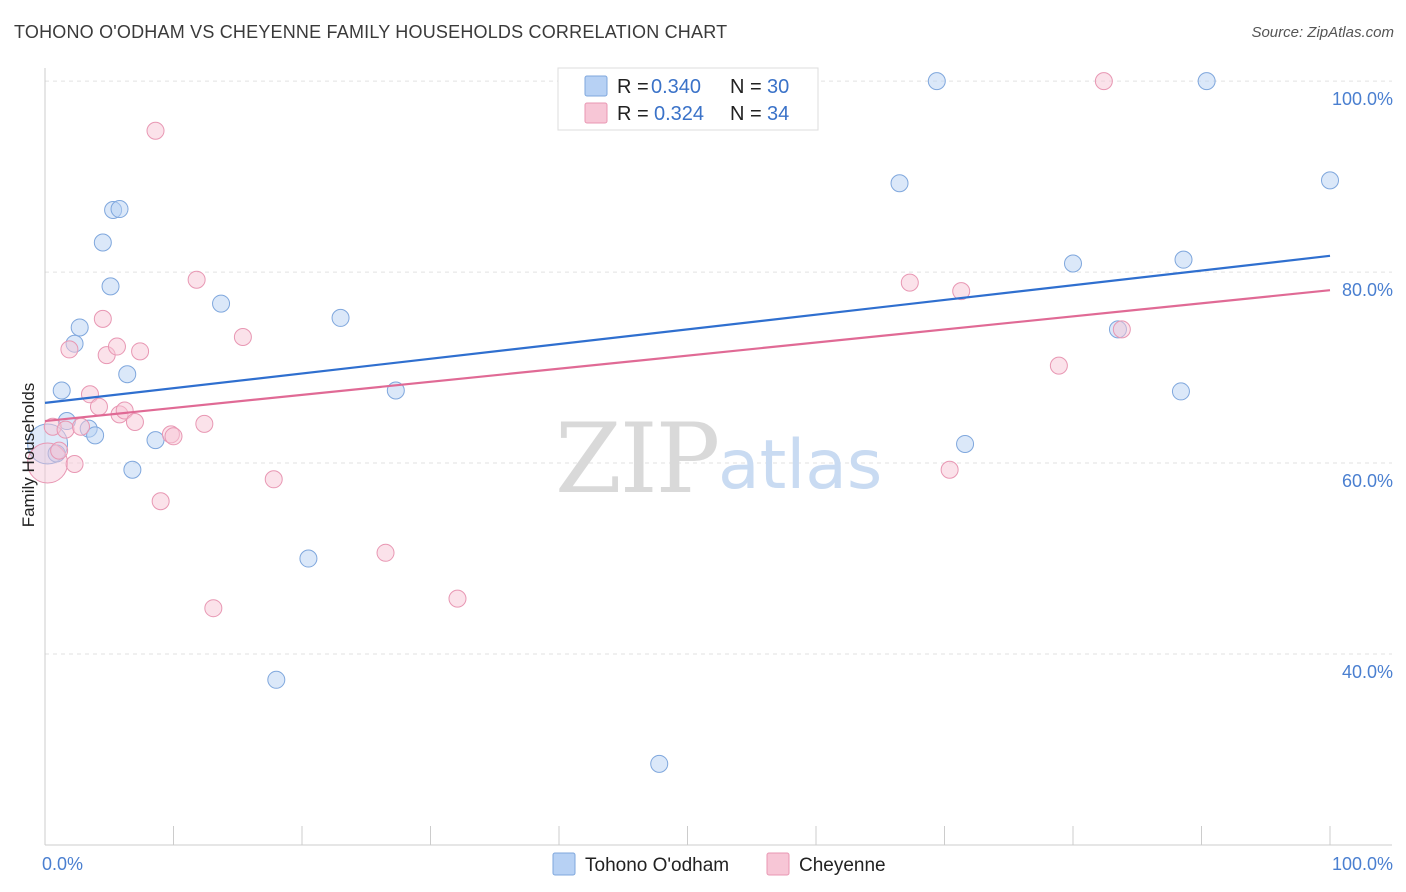 The height and width of the screenshot is (892, 1406). Describe the element at coordinates (800, 465) in the screenshot. I see `watermark-atlas: atlas` at that location.